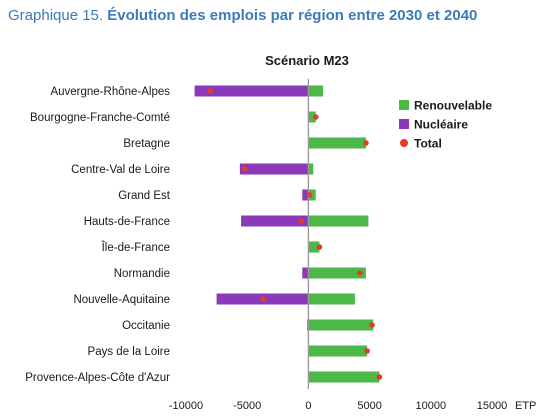 This screenshot has width=548, height=417. Describe the element at coordinates (441, 125) in the screenshot. I see `legend-label: Nucléaire` at that location.